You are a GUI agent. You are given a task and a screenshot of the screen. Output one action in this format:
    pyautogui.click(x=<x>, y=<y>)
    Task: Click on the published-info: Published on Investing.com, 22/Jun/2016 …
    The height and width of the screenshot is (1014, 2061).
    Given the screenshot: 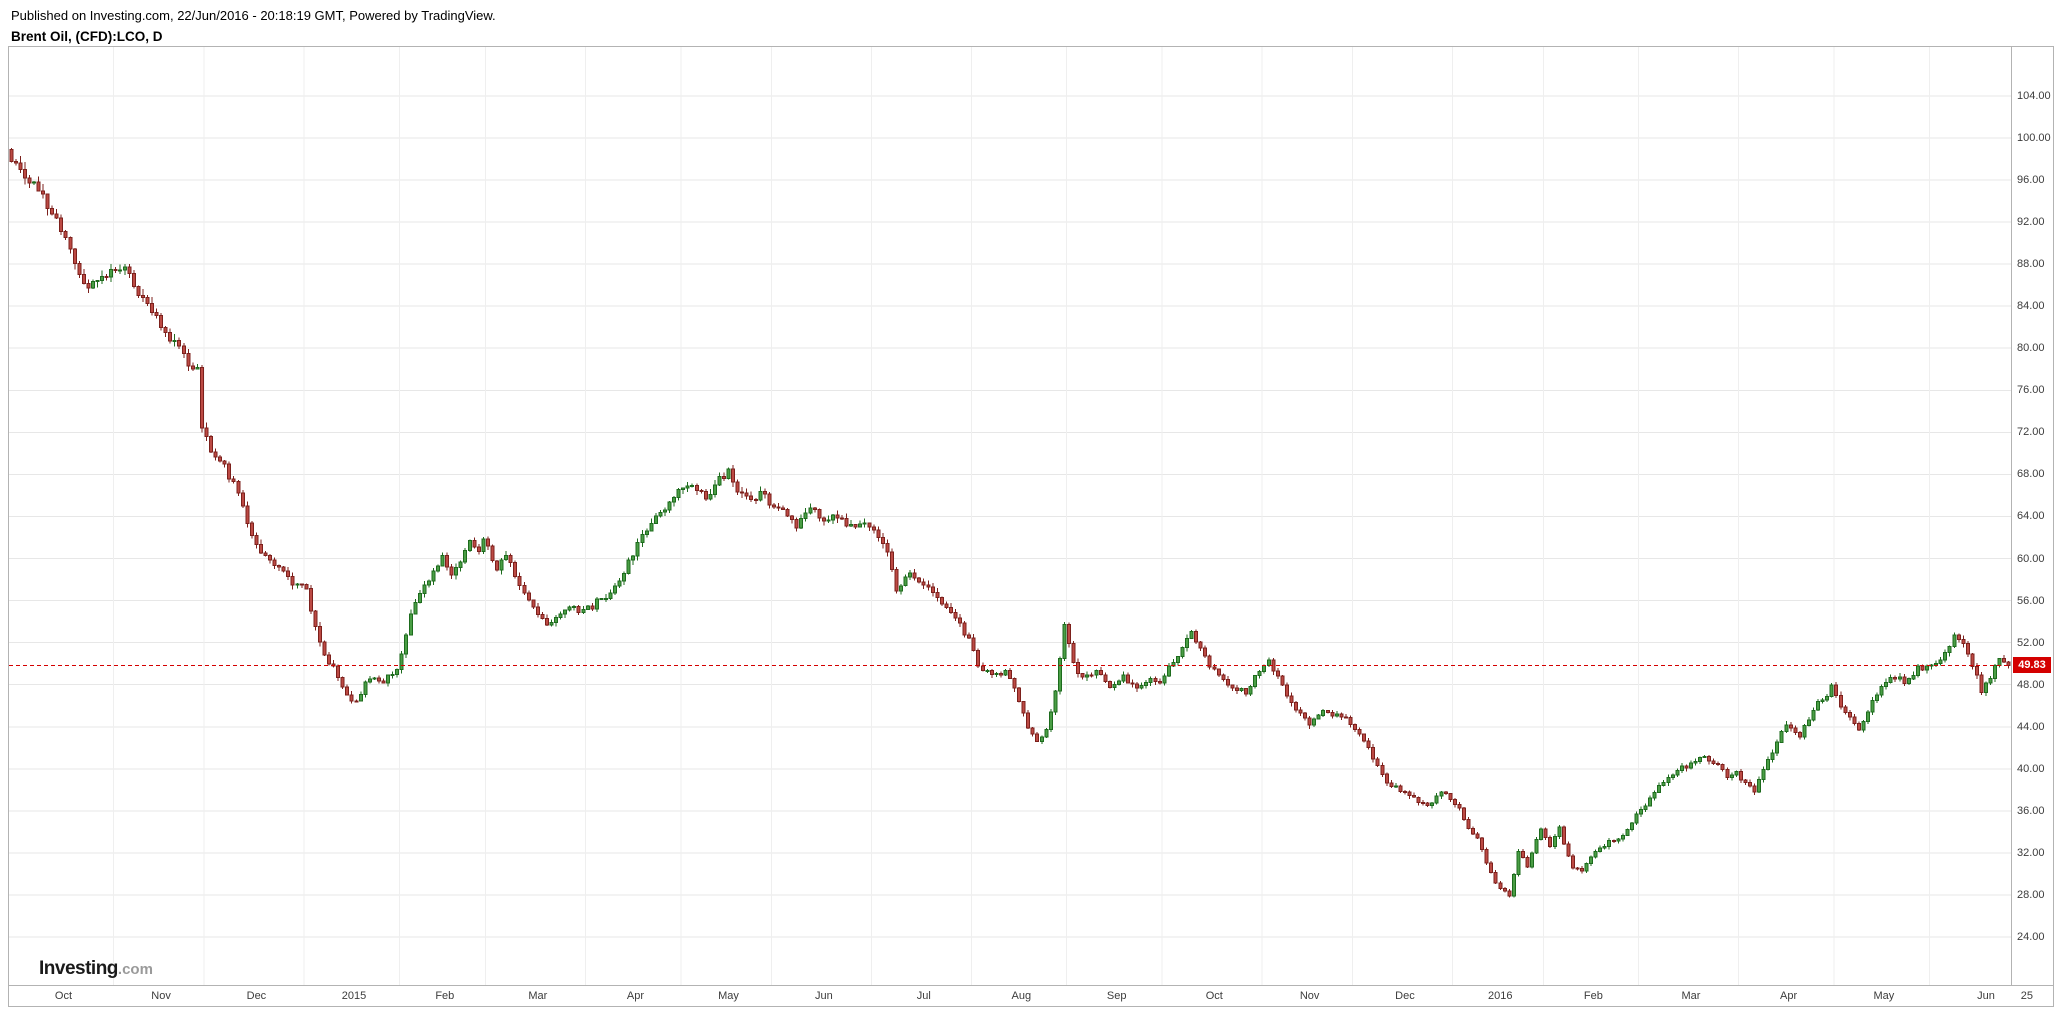 What is the action you would take?
    pyautogui.click(x=253, y=15)
    